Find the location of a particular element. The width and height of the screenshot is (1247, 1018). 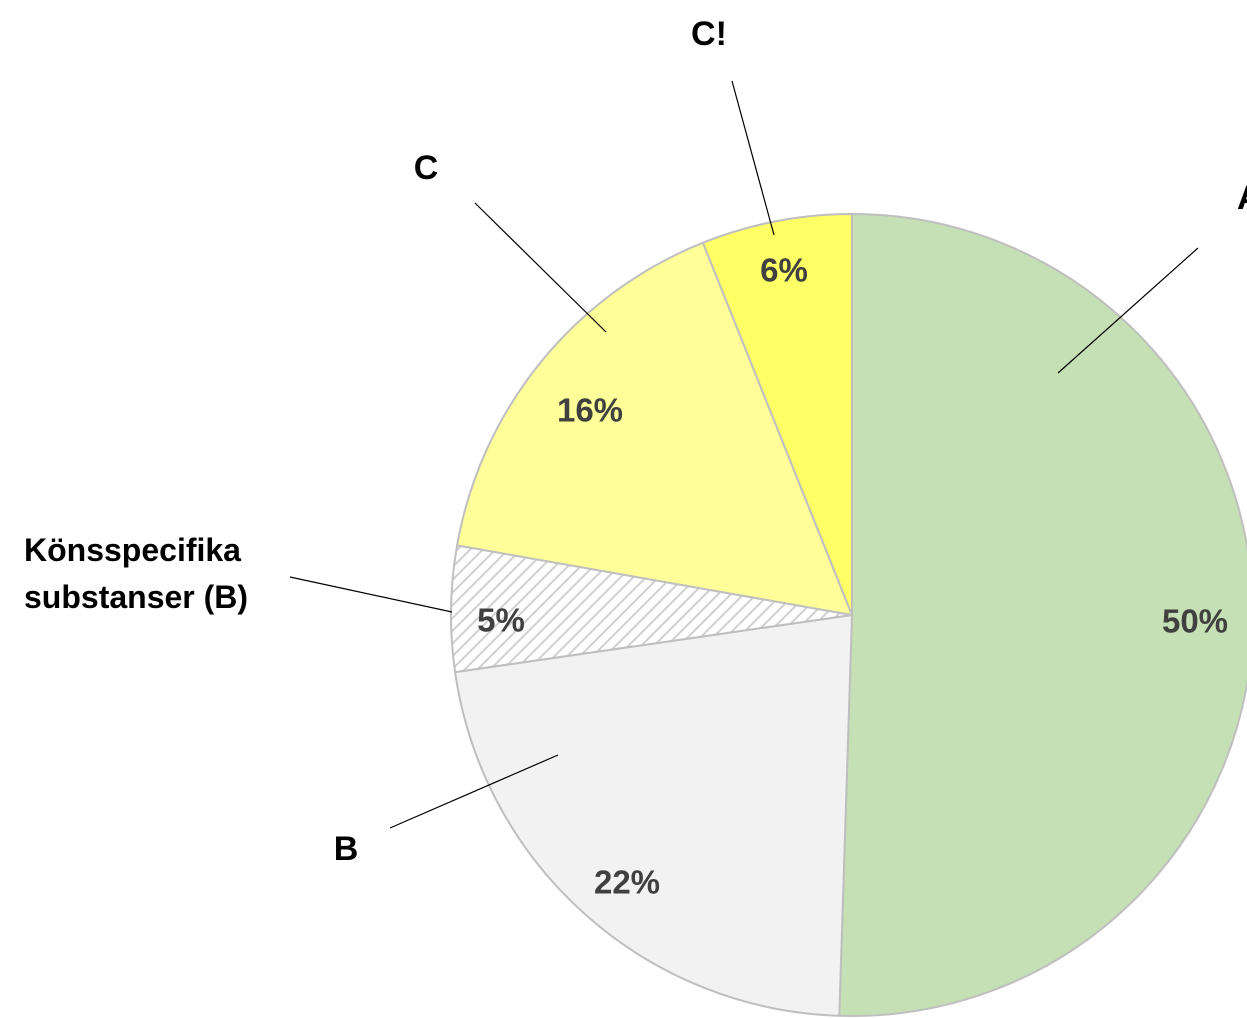

leader-line-a is located at coordinates (1128, 310).